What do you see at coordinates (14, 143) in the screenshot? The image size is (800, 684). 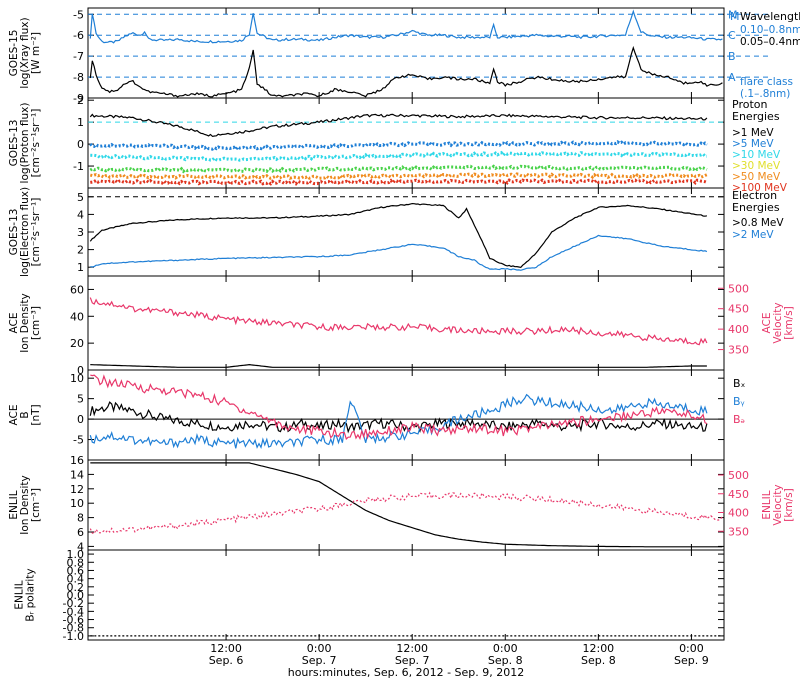 I see `ylabel-proton: GOES-13` at bounding box center [14, 143].